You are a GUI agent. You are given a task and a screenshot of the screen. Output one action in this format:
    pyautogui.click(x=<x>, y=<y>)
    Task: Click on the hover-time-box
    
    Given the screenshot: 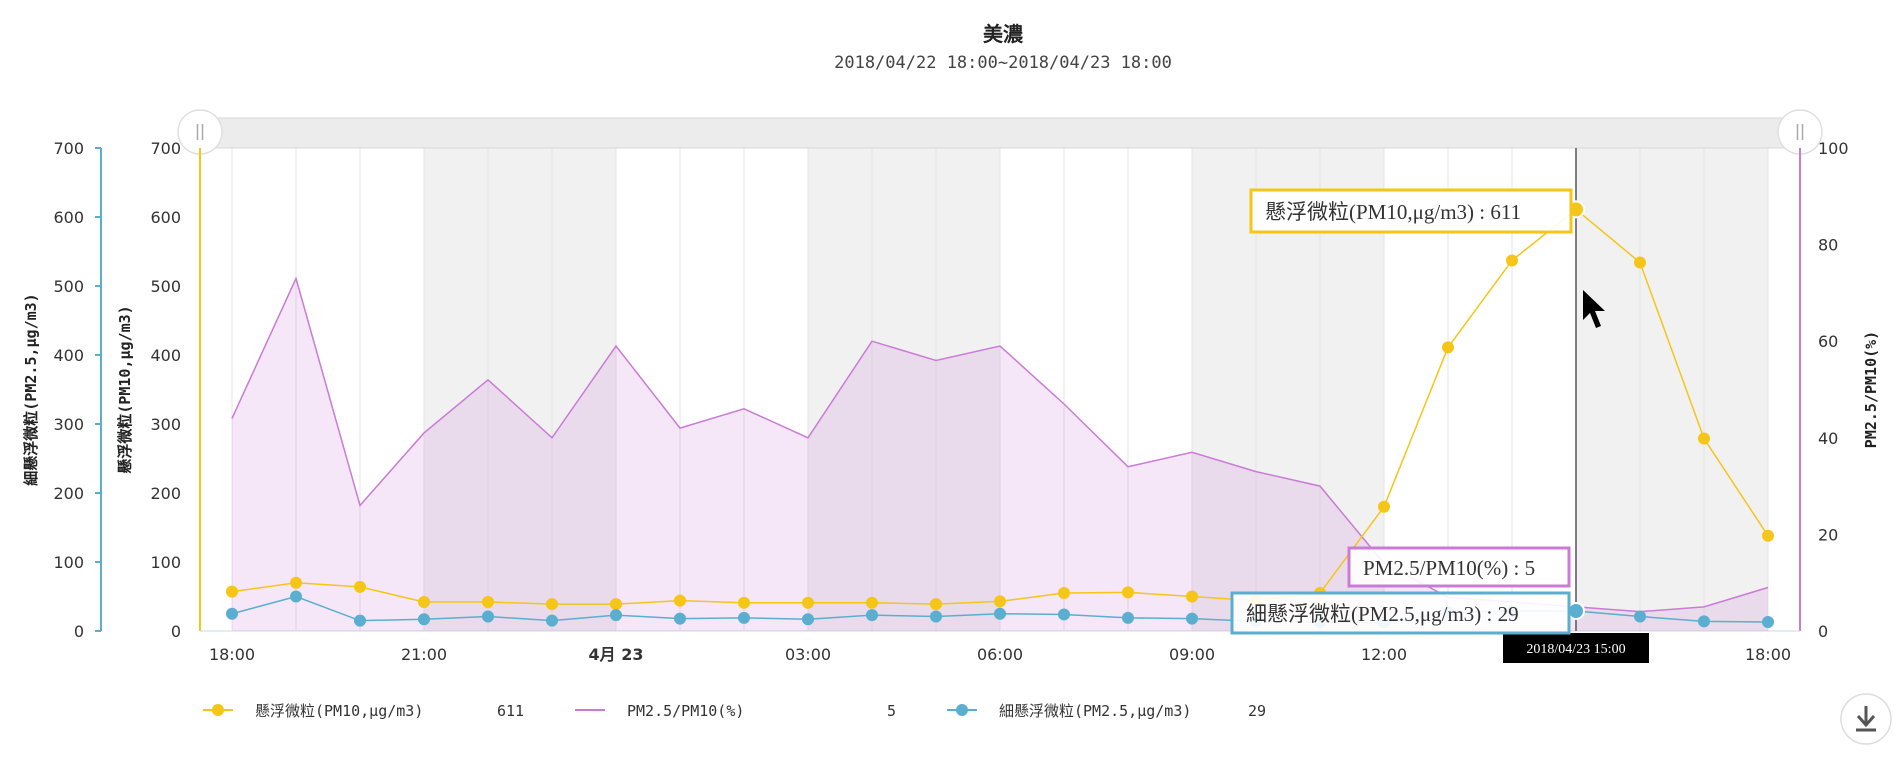 What is the action you would take?
    pyautogui.click(x=1576, y=648)
    